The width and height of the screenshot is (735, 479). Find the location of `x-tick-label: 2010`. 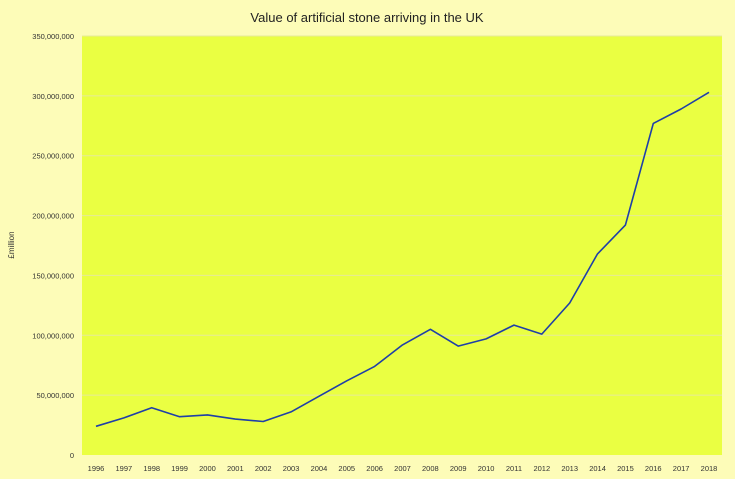

x-tick-label: 2010 is located at coordinates (486, 468).